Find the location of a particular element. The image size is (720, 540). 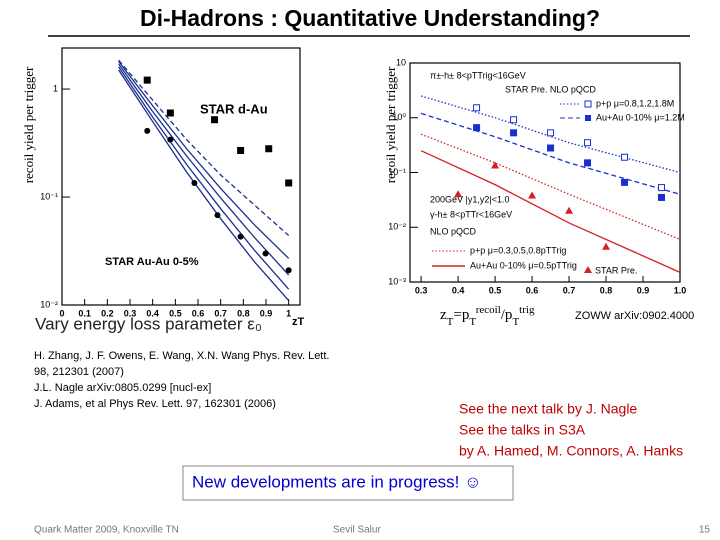

y-tick-label: 1 is located at coordinates (55, 88).